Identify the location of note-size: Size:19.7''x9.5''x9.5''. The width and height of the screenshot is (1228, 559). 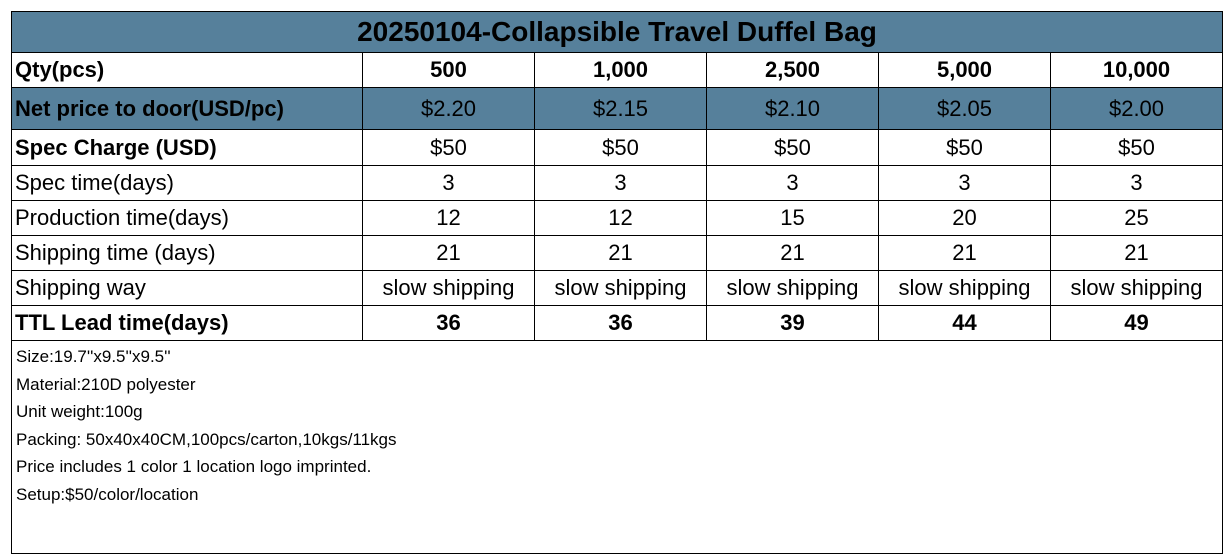
(93, 356).